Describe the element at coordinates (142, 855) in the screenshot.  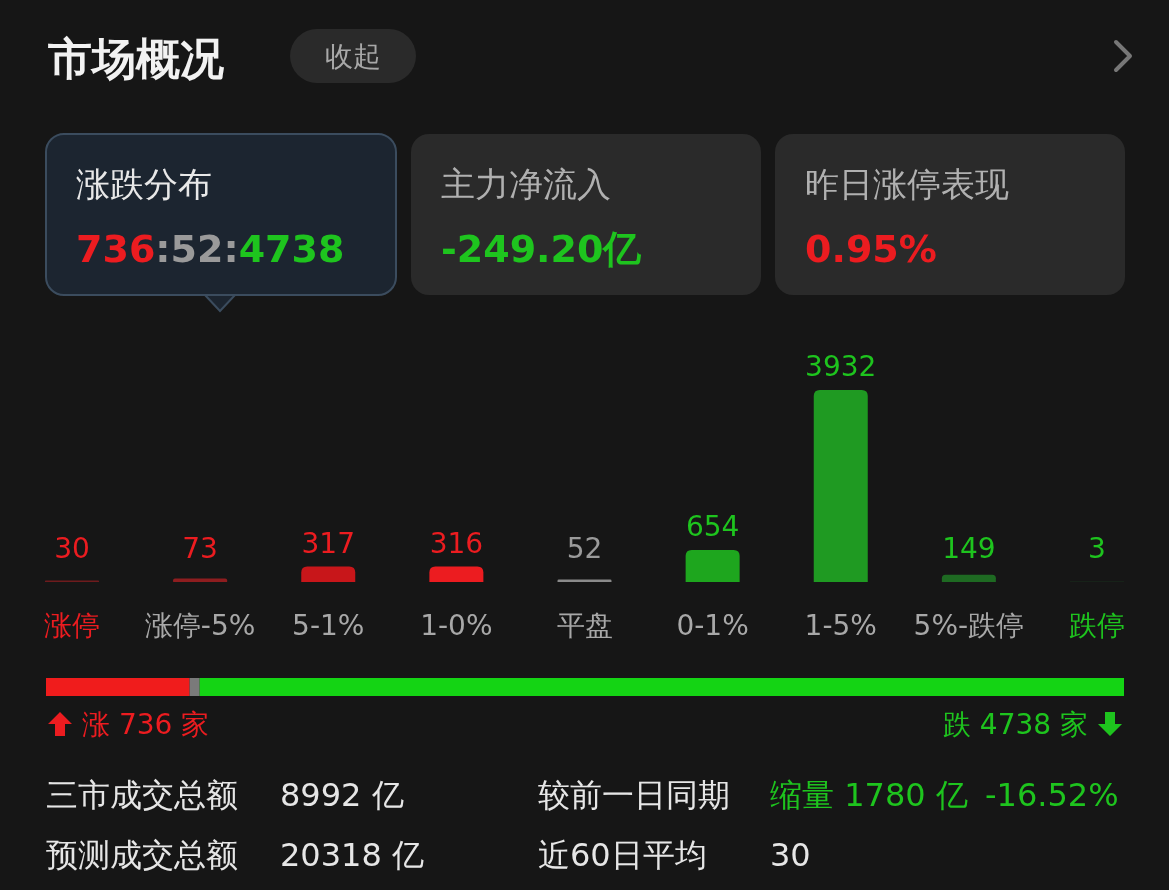
I see `text: 预测成交总额` at that location.